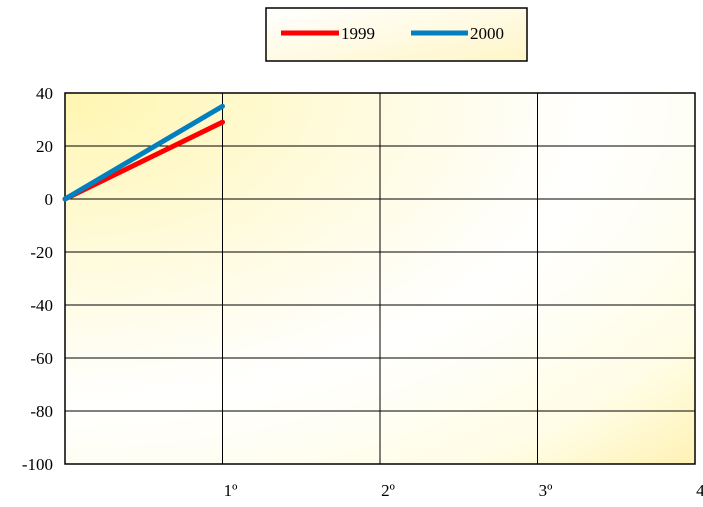  I want to click on y-axis-labels: 40 20 0 -20 -40 -60 -80 -100, so click(37, 279).